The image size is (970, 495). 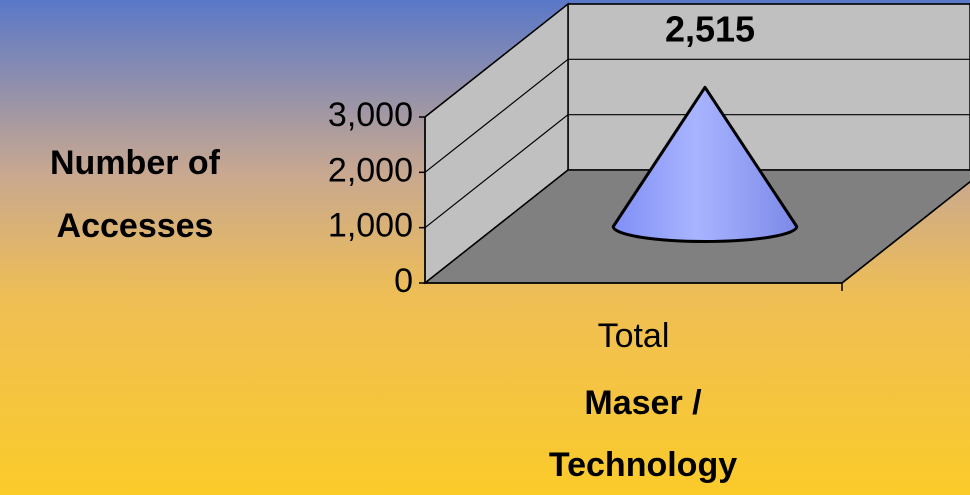 What do you see at coordinates (135, 226) in the screenshot?
I see `y-axis-title: Accesses` at bounding box center [135, 226].